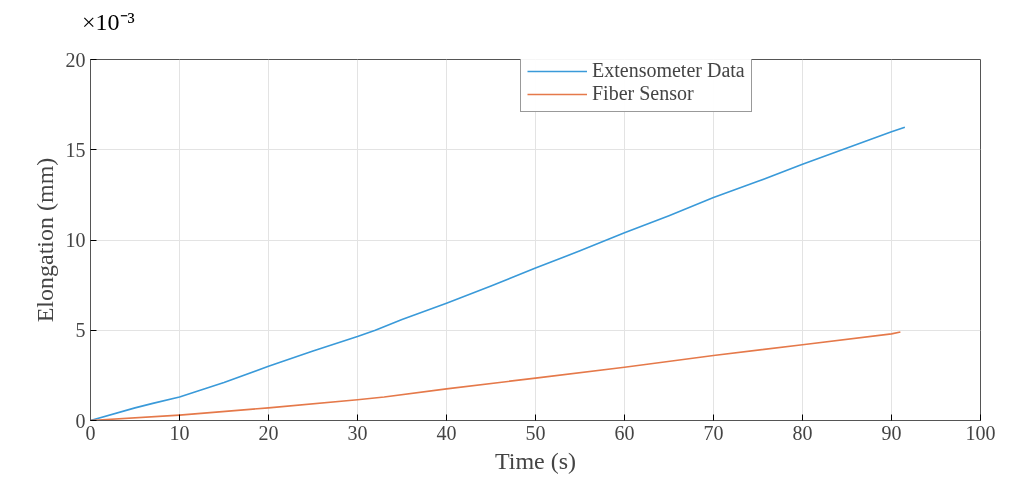 The width and height of the screenshot is (1011, 487). Describe the element at coordinates (535, 460) in the screenshot. I see `x-axis-title: Time (s)` at that location.